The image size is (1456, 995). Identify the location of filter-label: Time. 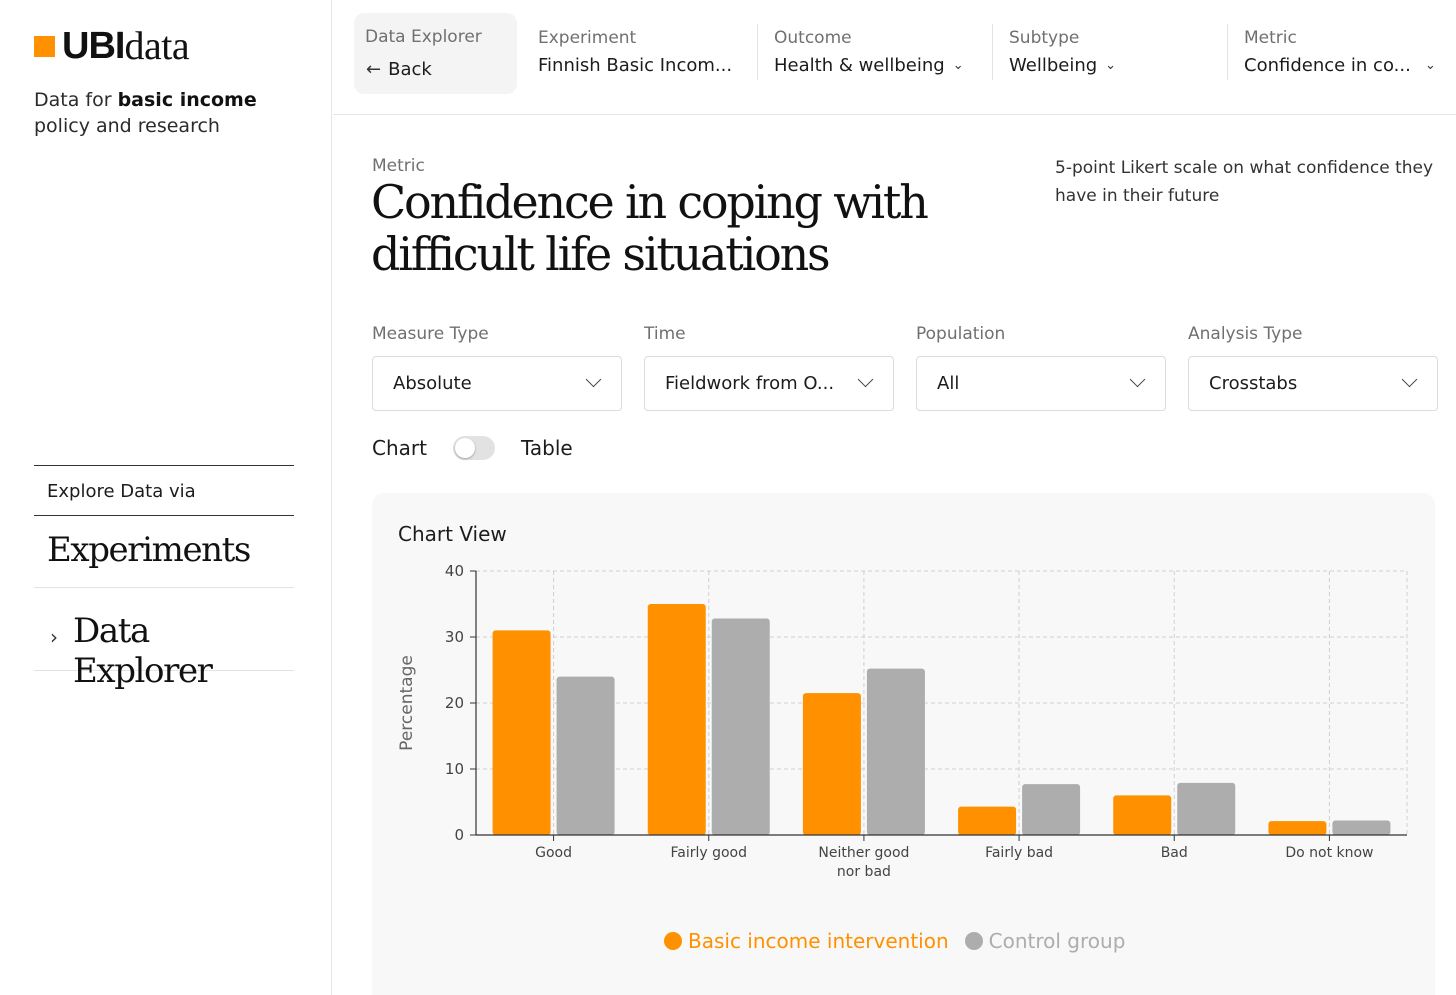
(665, 334).